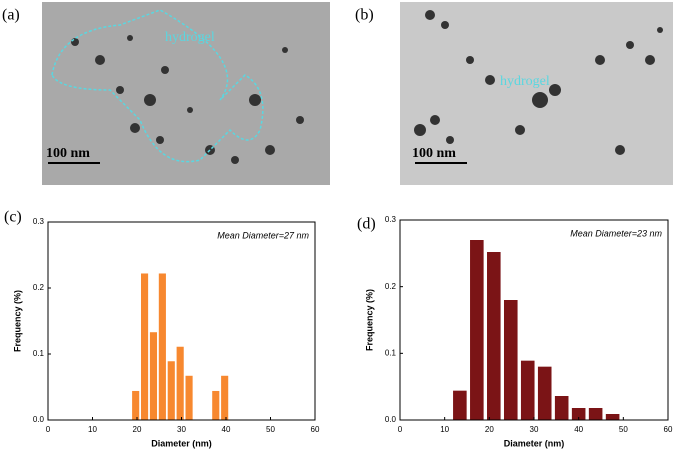 The height and width of the screenshot is (457, 683). I want to click on annotation: Mean Diameter=23 nm, so click(616, 233).